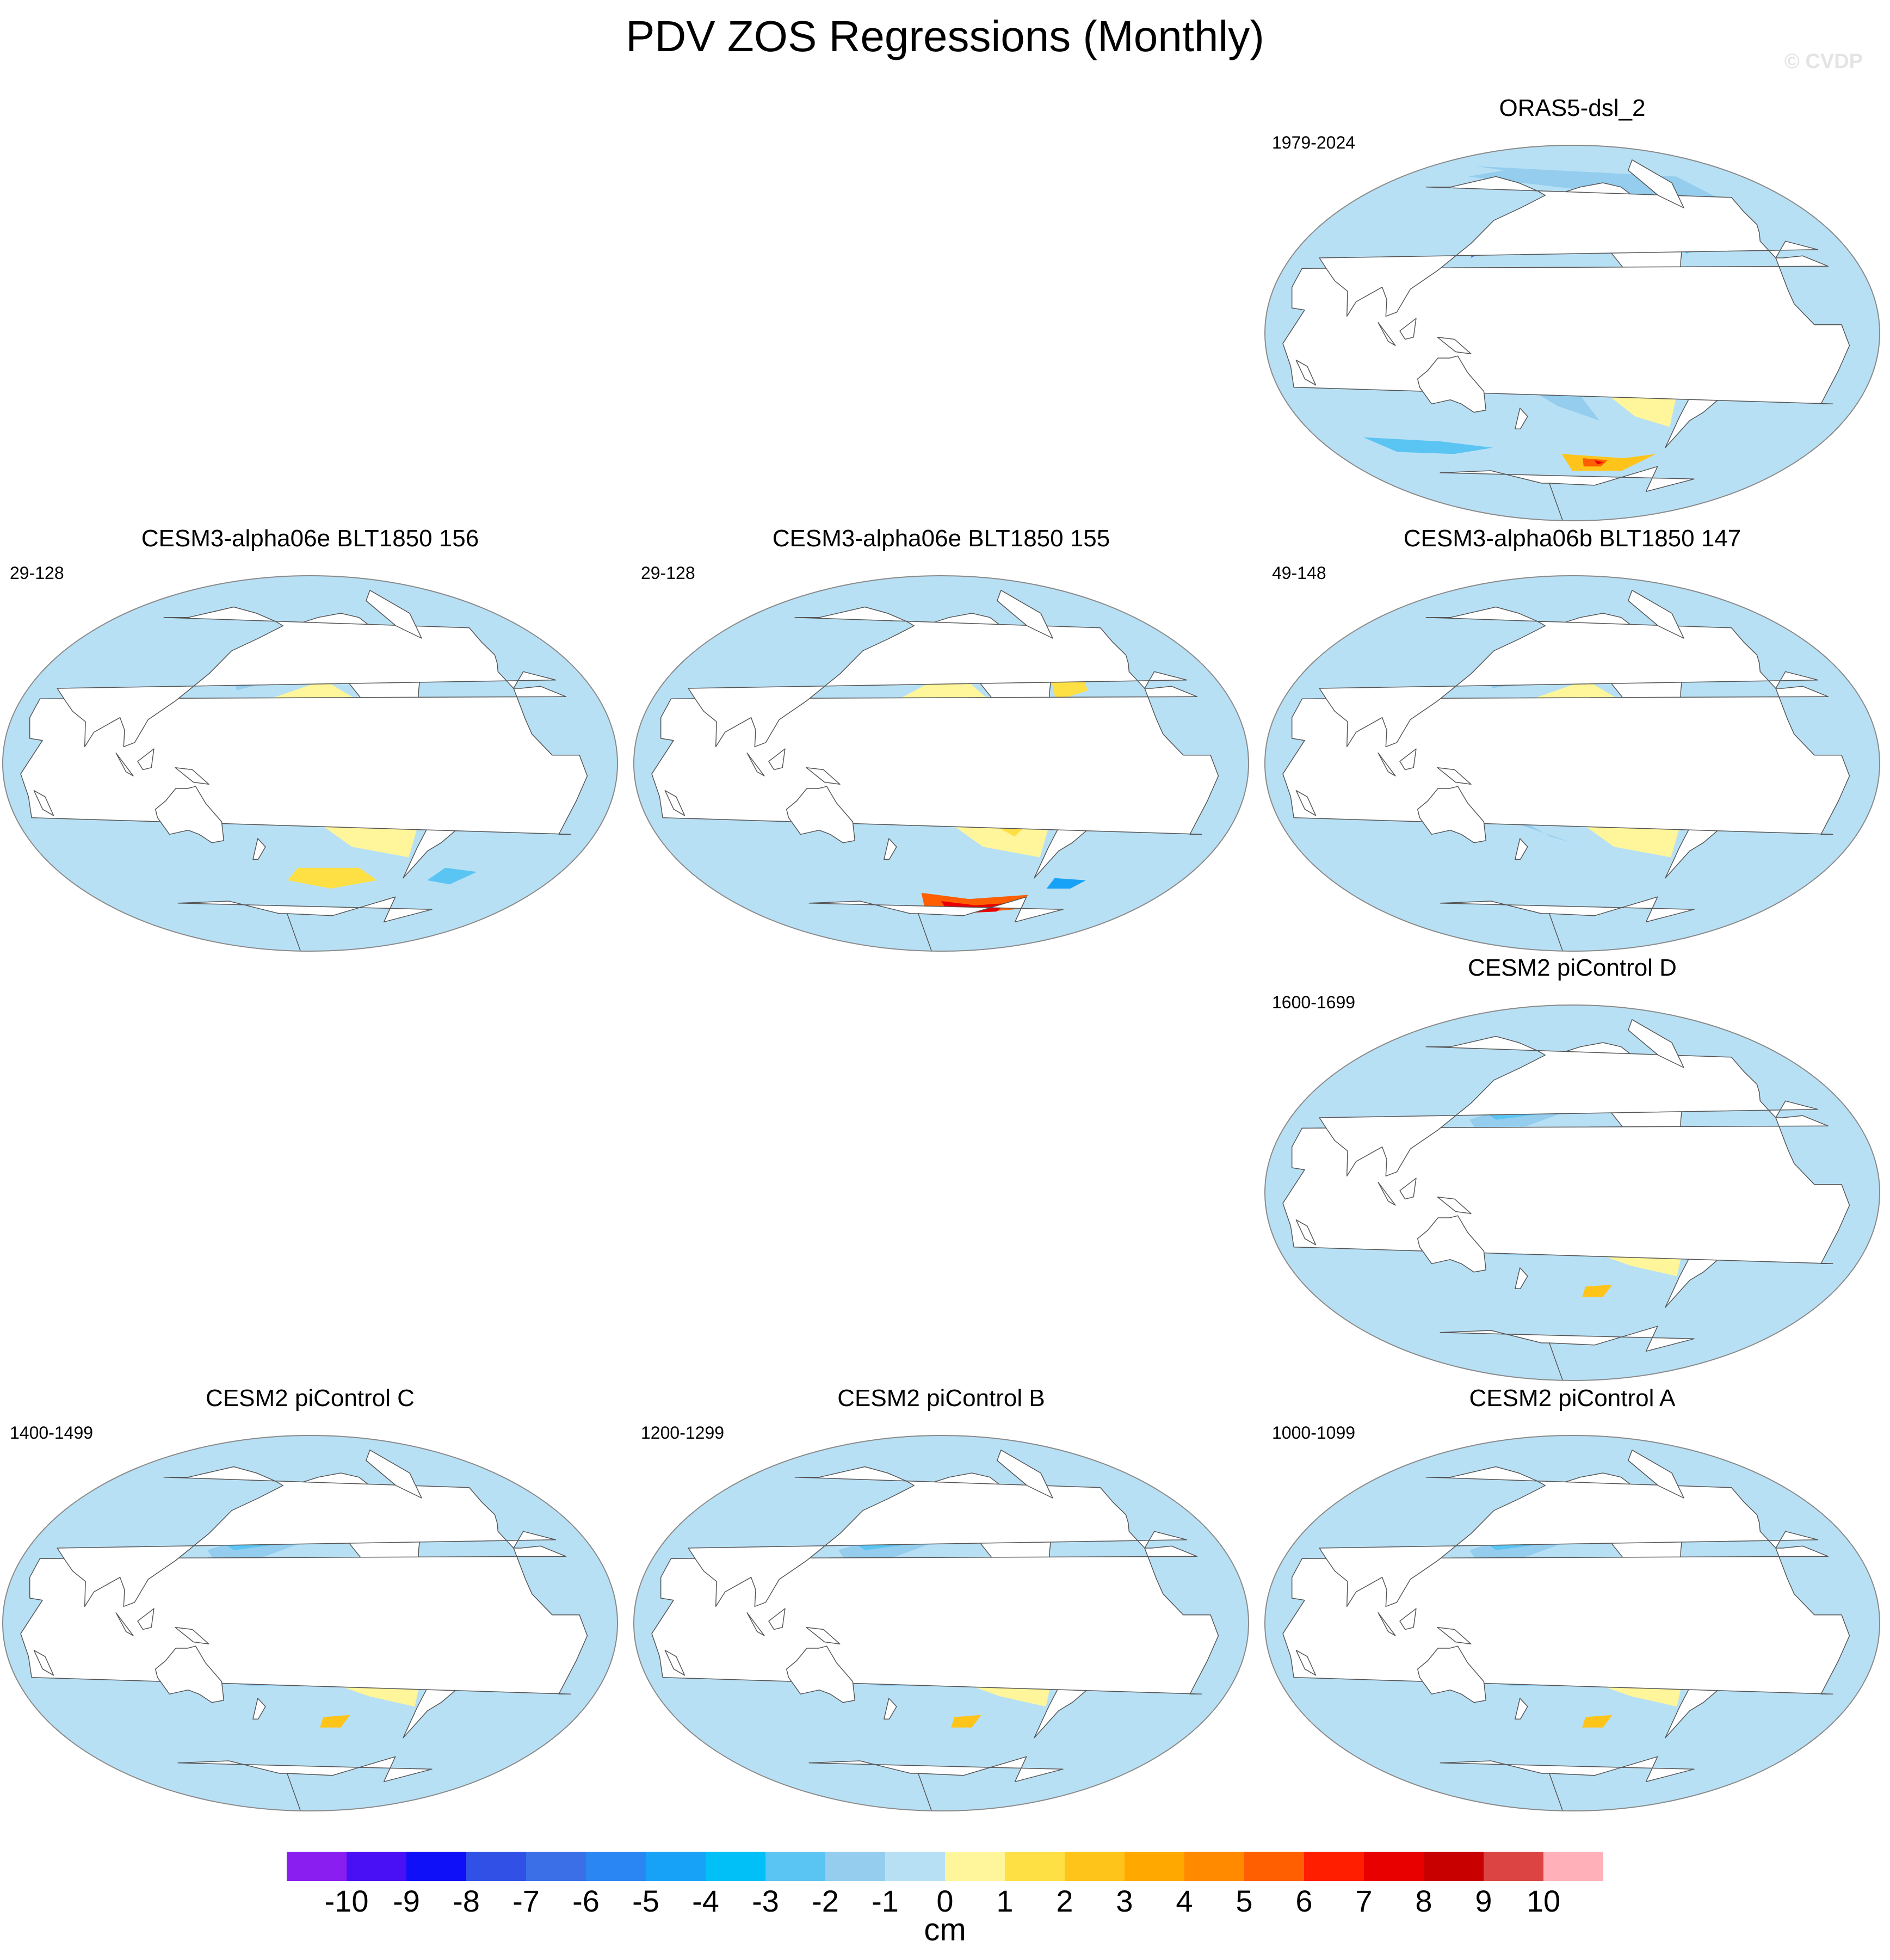 The image size is (1890, 1960). I want to click on colorbar-tick-label: -7, so click(526, 1898).